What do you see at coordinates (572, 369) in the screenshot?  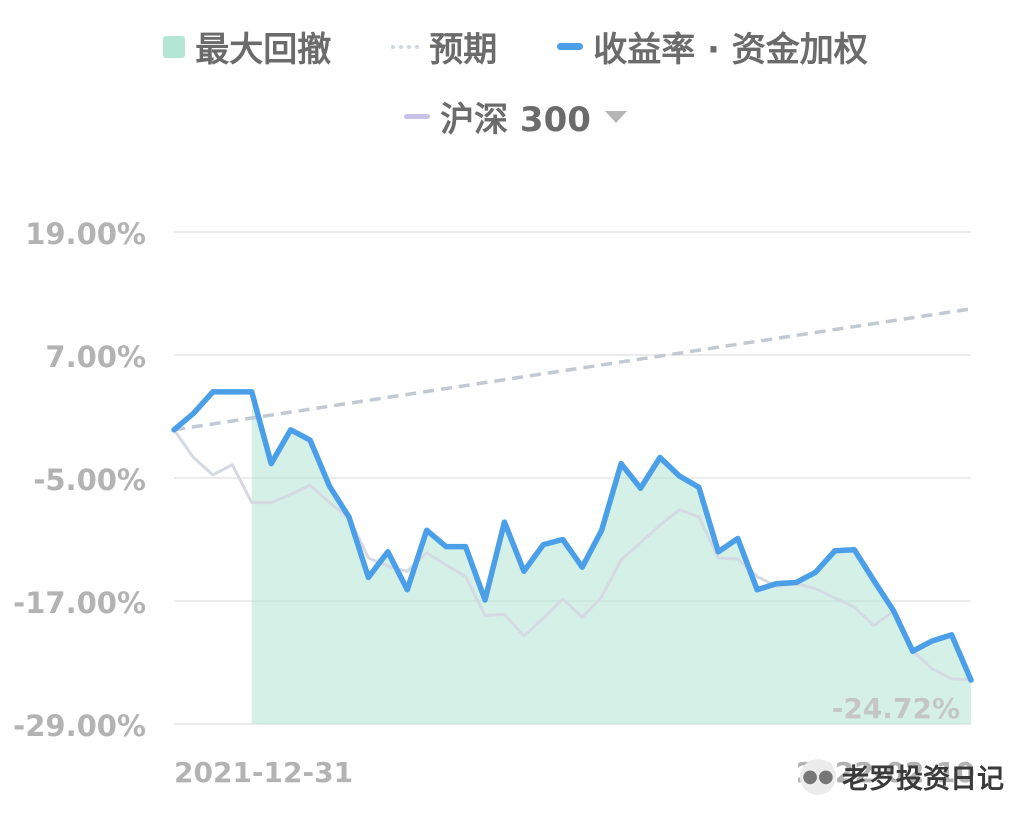 I see `expected-line` at bounding box center [572, 369].